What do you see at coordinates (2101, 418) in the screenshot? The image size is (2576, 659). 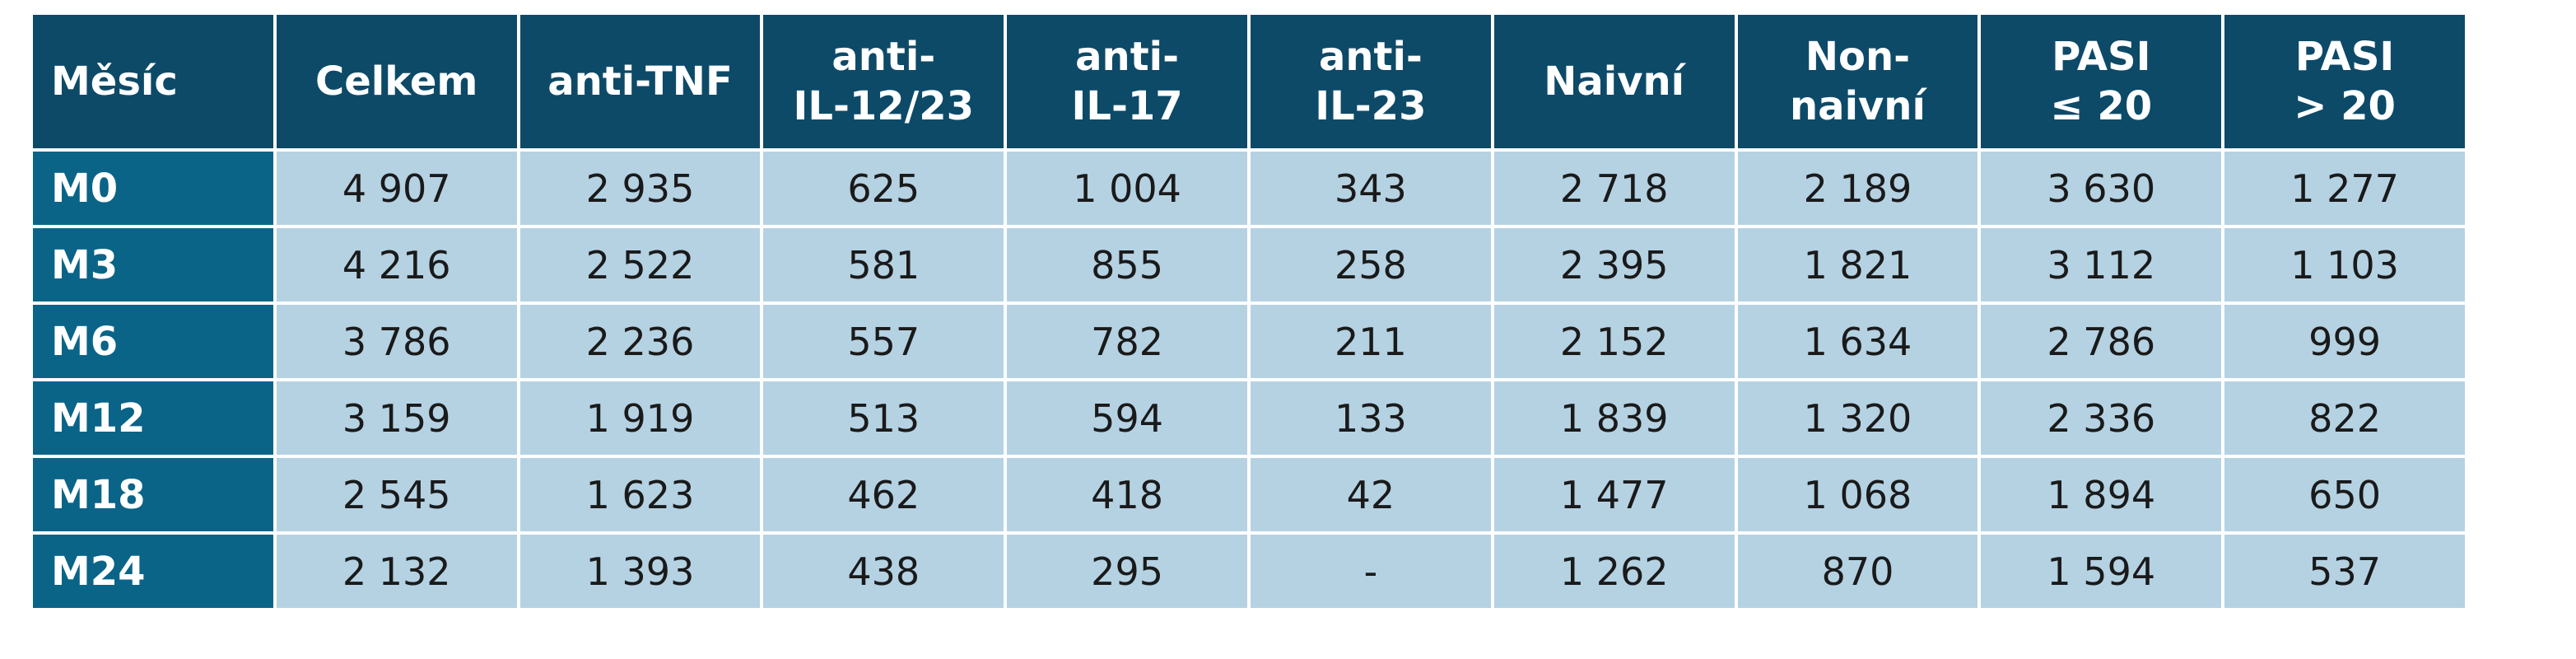 I see `data-cell: 2 336` at bounding box center [2101, 418].